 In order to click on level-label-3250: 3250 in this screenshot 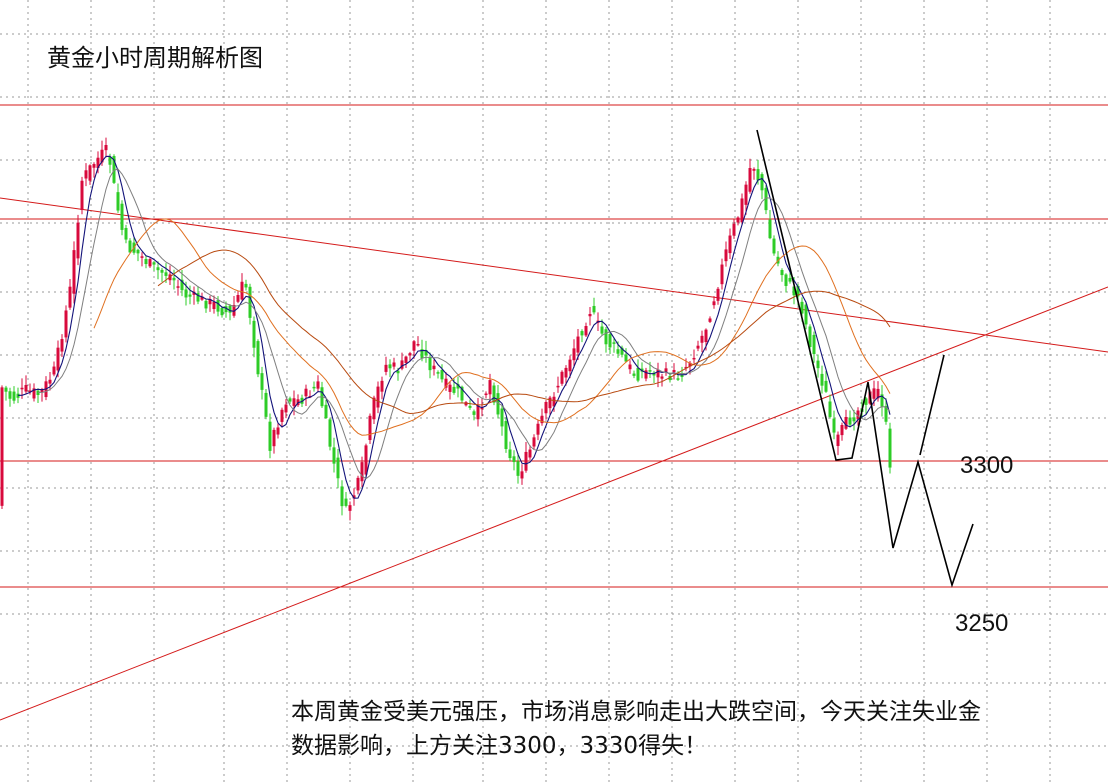, I will do `click(982, 623)`.